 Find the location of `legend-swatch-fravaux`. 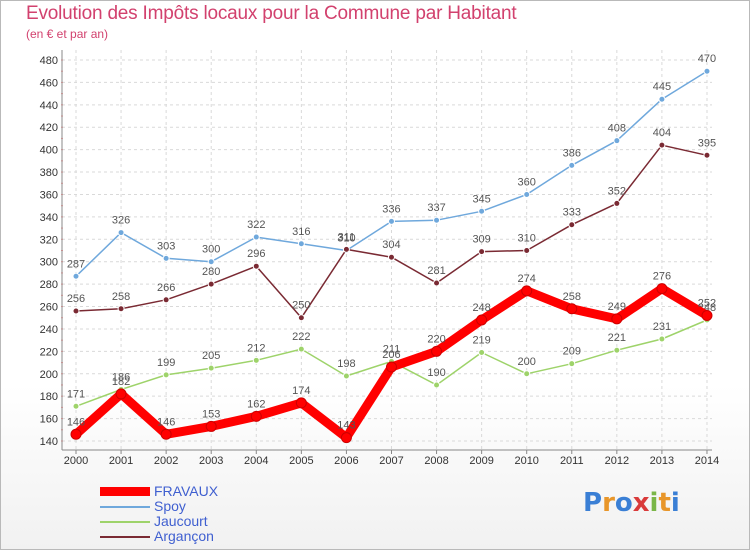

legend-swatch-fravaux is located at coordinates (125, 491).